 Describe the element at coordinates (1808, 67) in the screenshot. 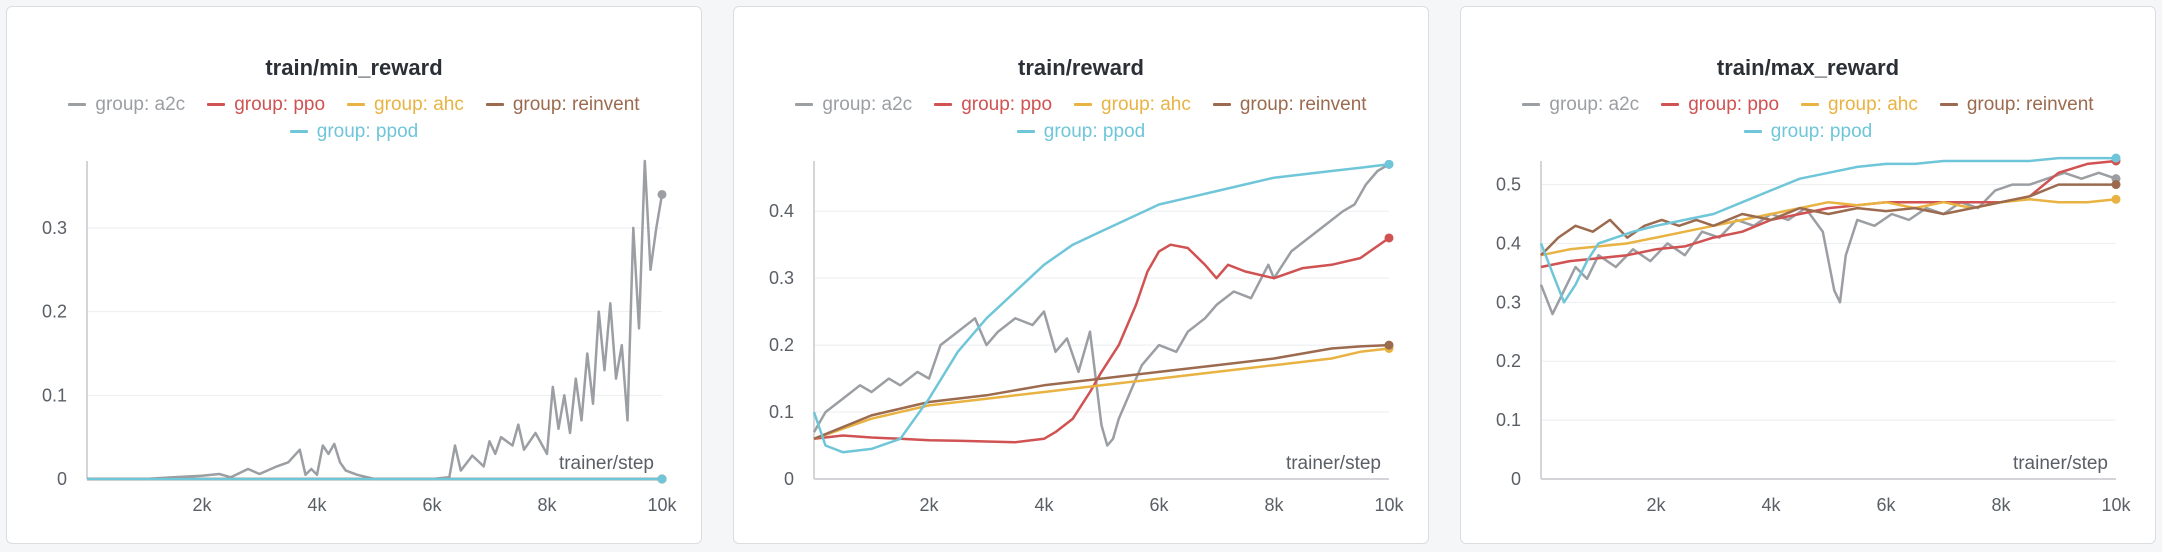

I see `chart-title: train/max_reward` at that location.